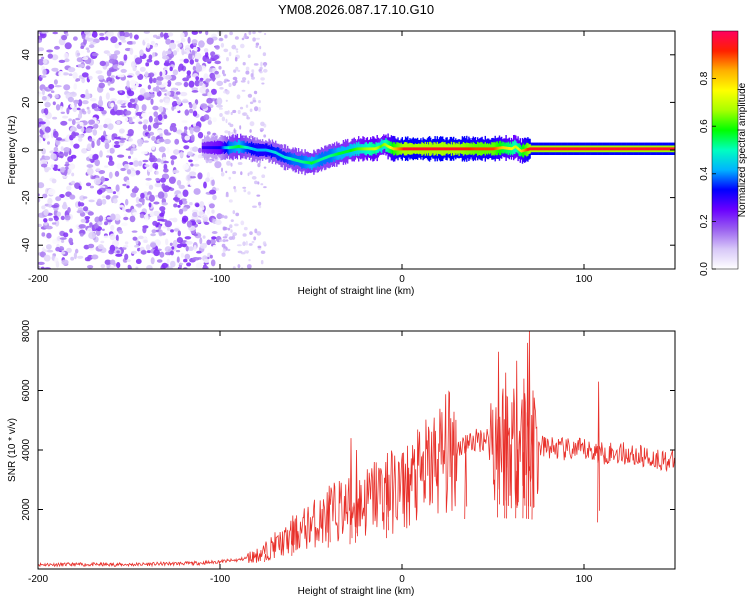 The height and width of the screenshot is (600, 750). What do you see at coordinates (598, 452) in the screenshot?
I see `snr-spike` at bounding box center [598, 452].